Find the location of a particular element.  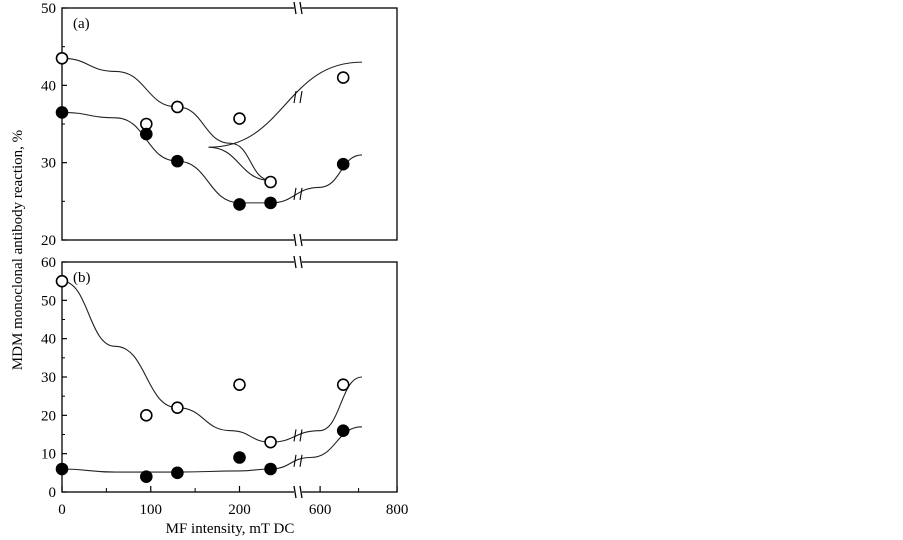

x-tick-label: 100 is located at coordinates (151, 510).